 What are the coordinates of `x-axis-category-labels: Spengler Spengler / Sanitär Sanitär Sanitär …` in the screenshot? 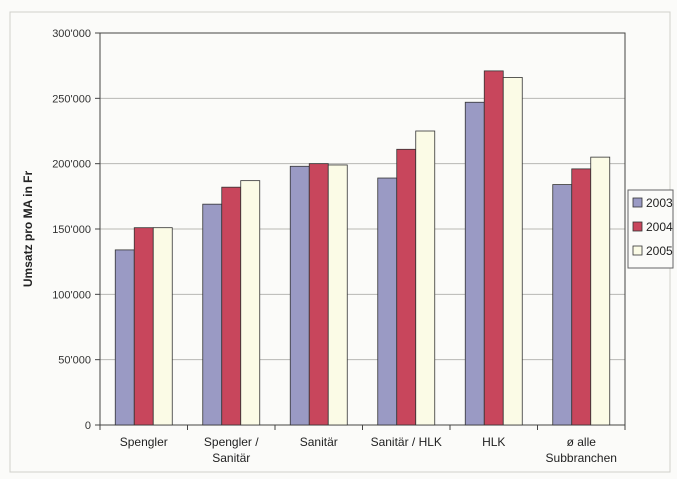 It's located at (362, 445).